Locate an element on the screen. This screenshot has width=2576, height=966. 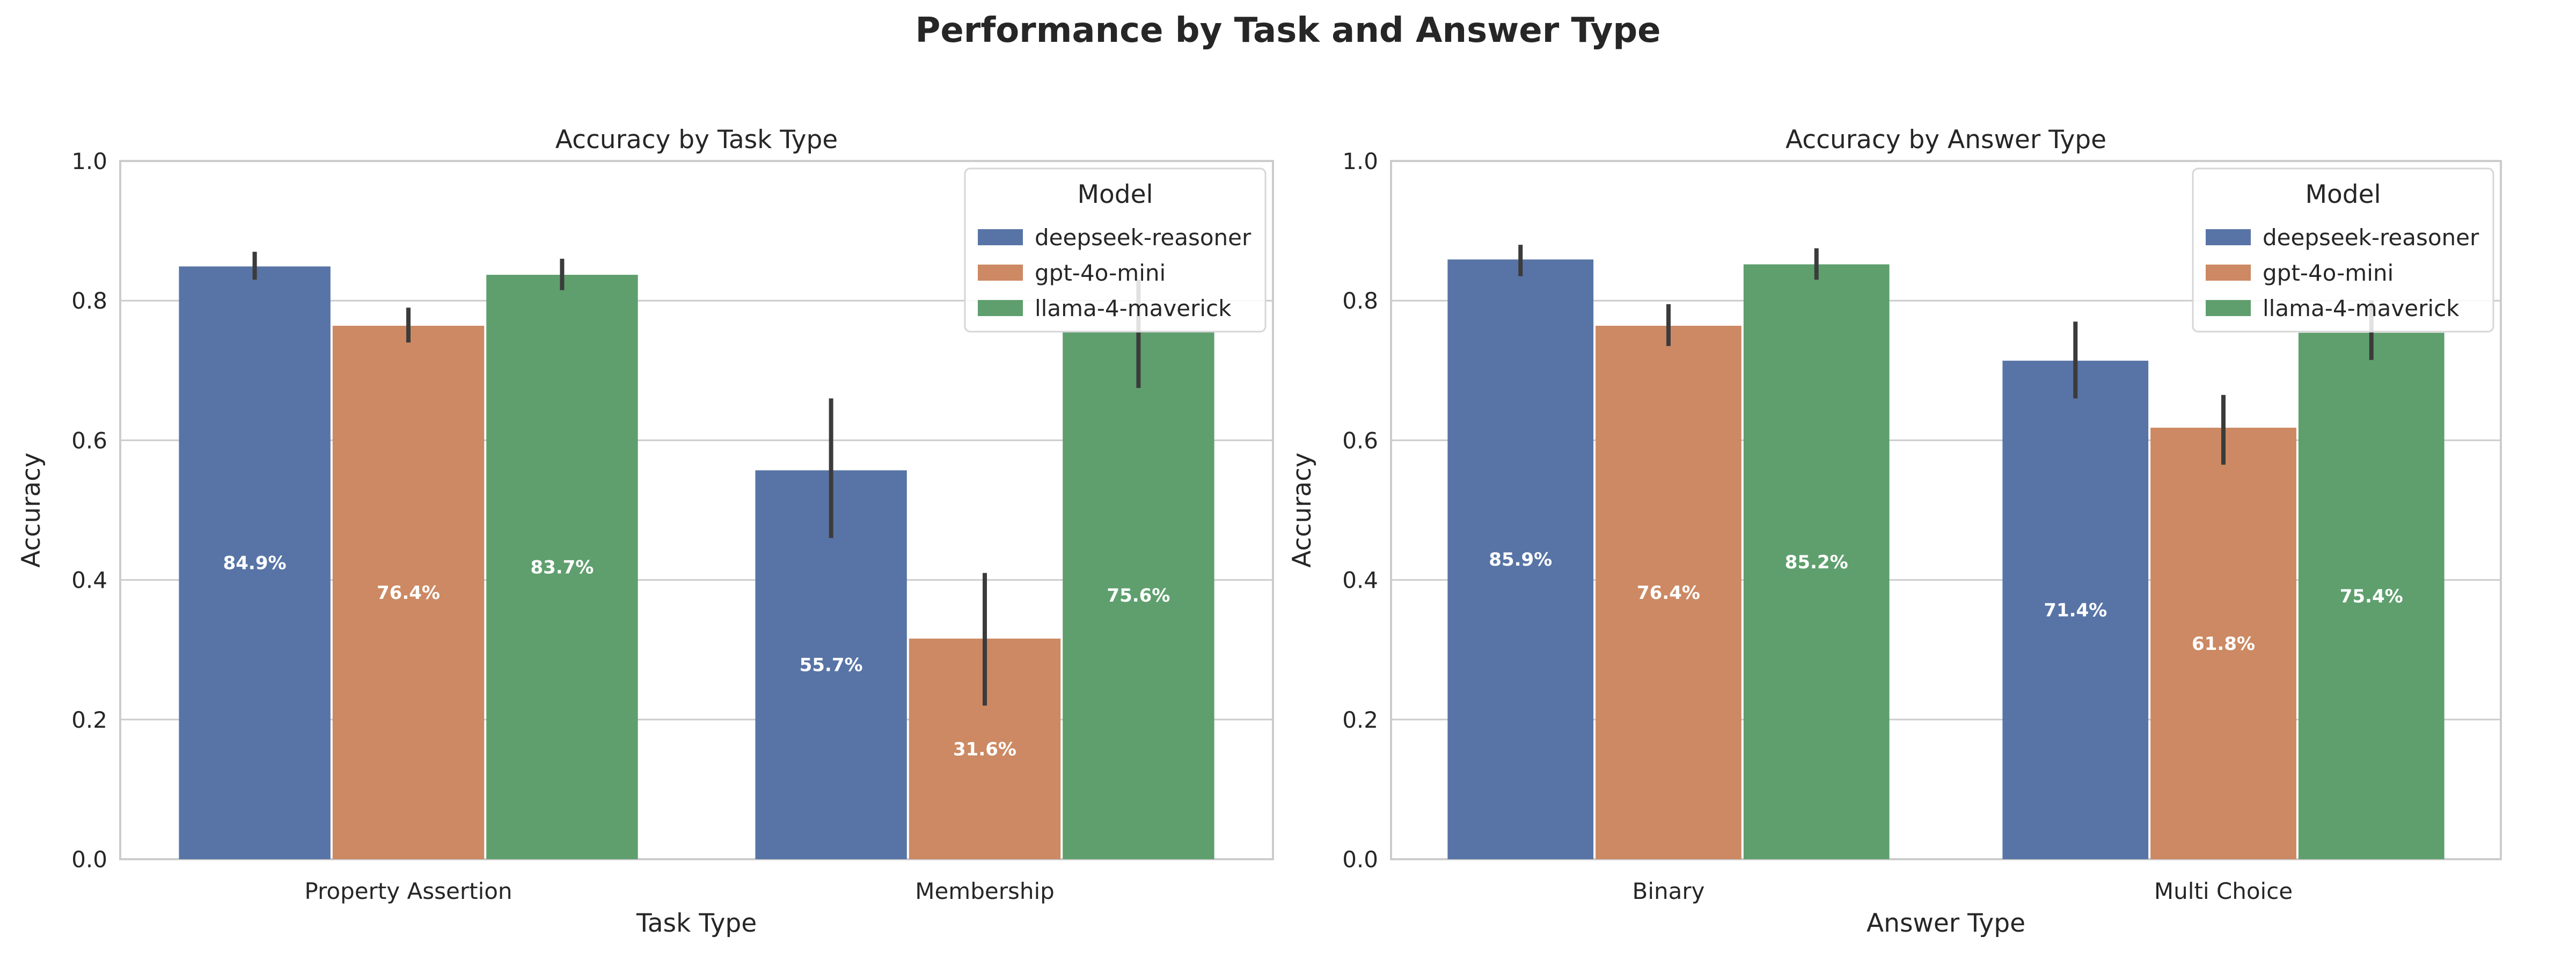
bar-value-label: 85.2% is located at coordinates (1816, 562).